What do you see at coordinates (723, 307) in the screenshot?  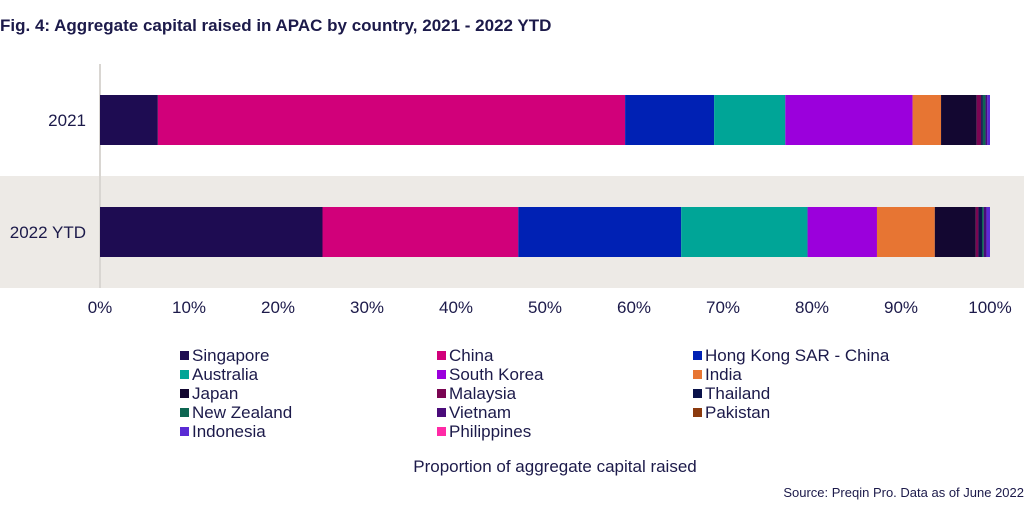 I see `x-tick-label: 70%` at bounding box center [723, 307].